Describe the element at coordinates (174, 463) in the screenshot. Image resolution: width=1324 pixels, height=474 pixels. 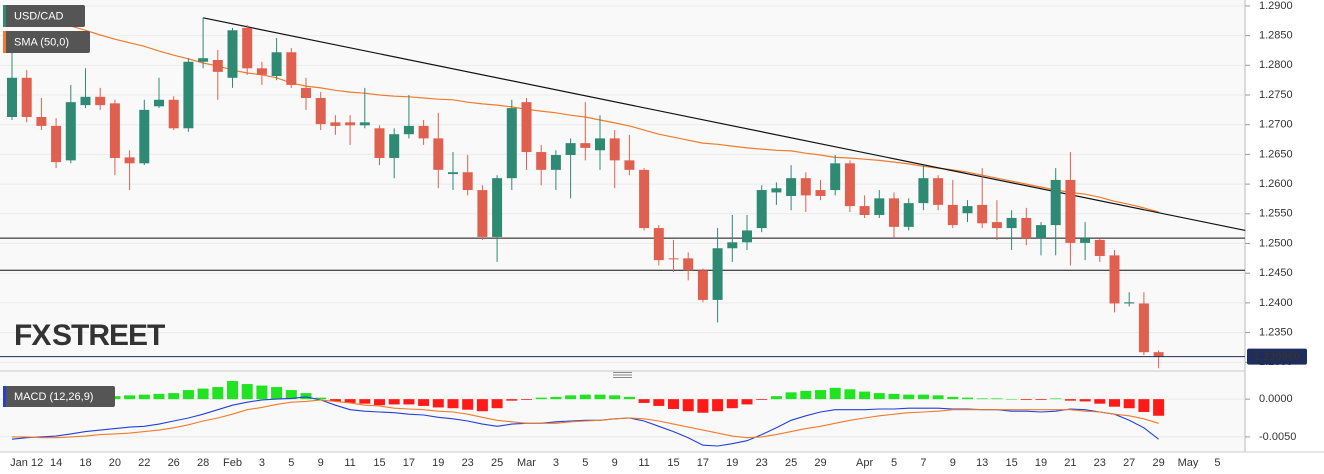
I see `x-tick-label: 26` at that location.